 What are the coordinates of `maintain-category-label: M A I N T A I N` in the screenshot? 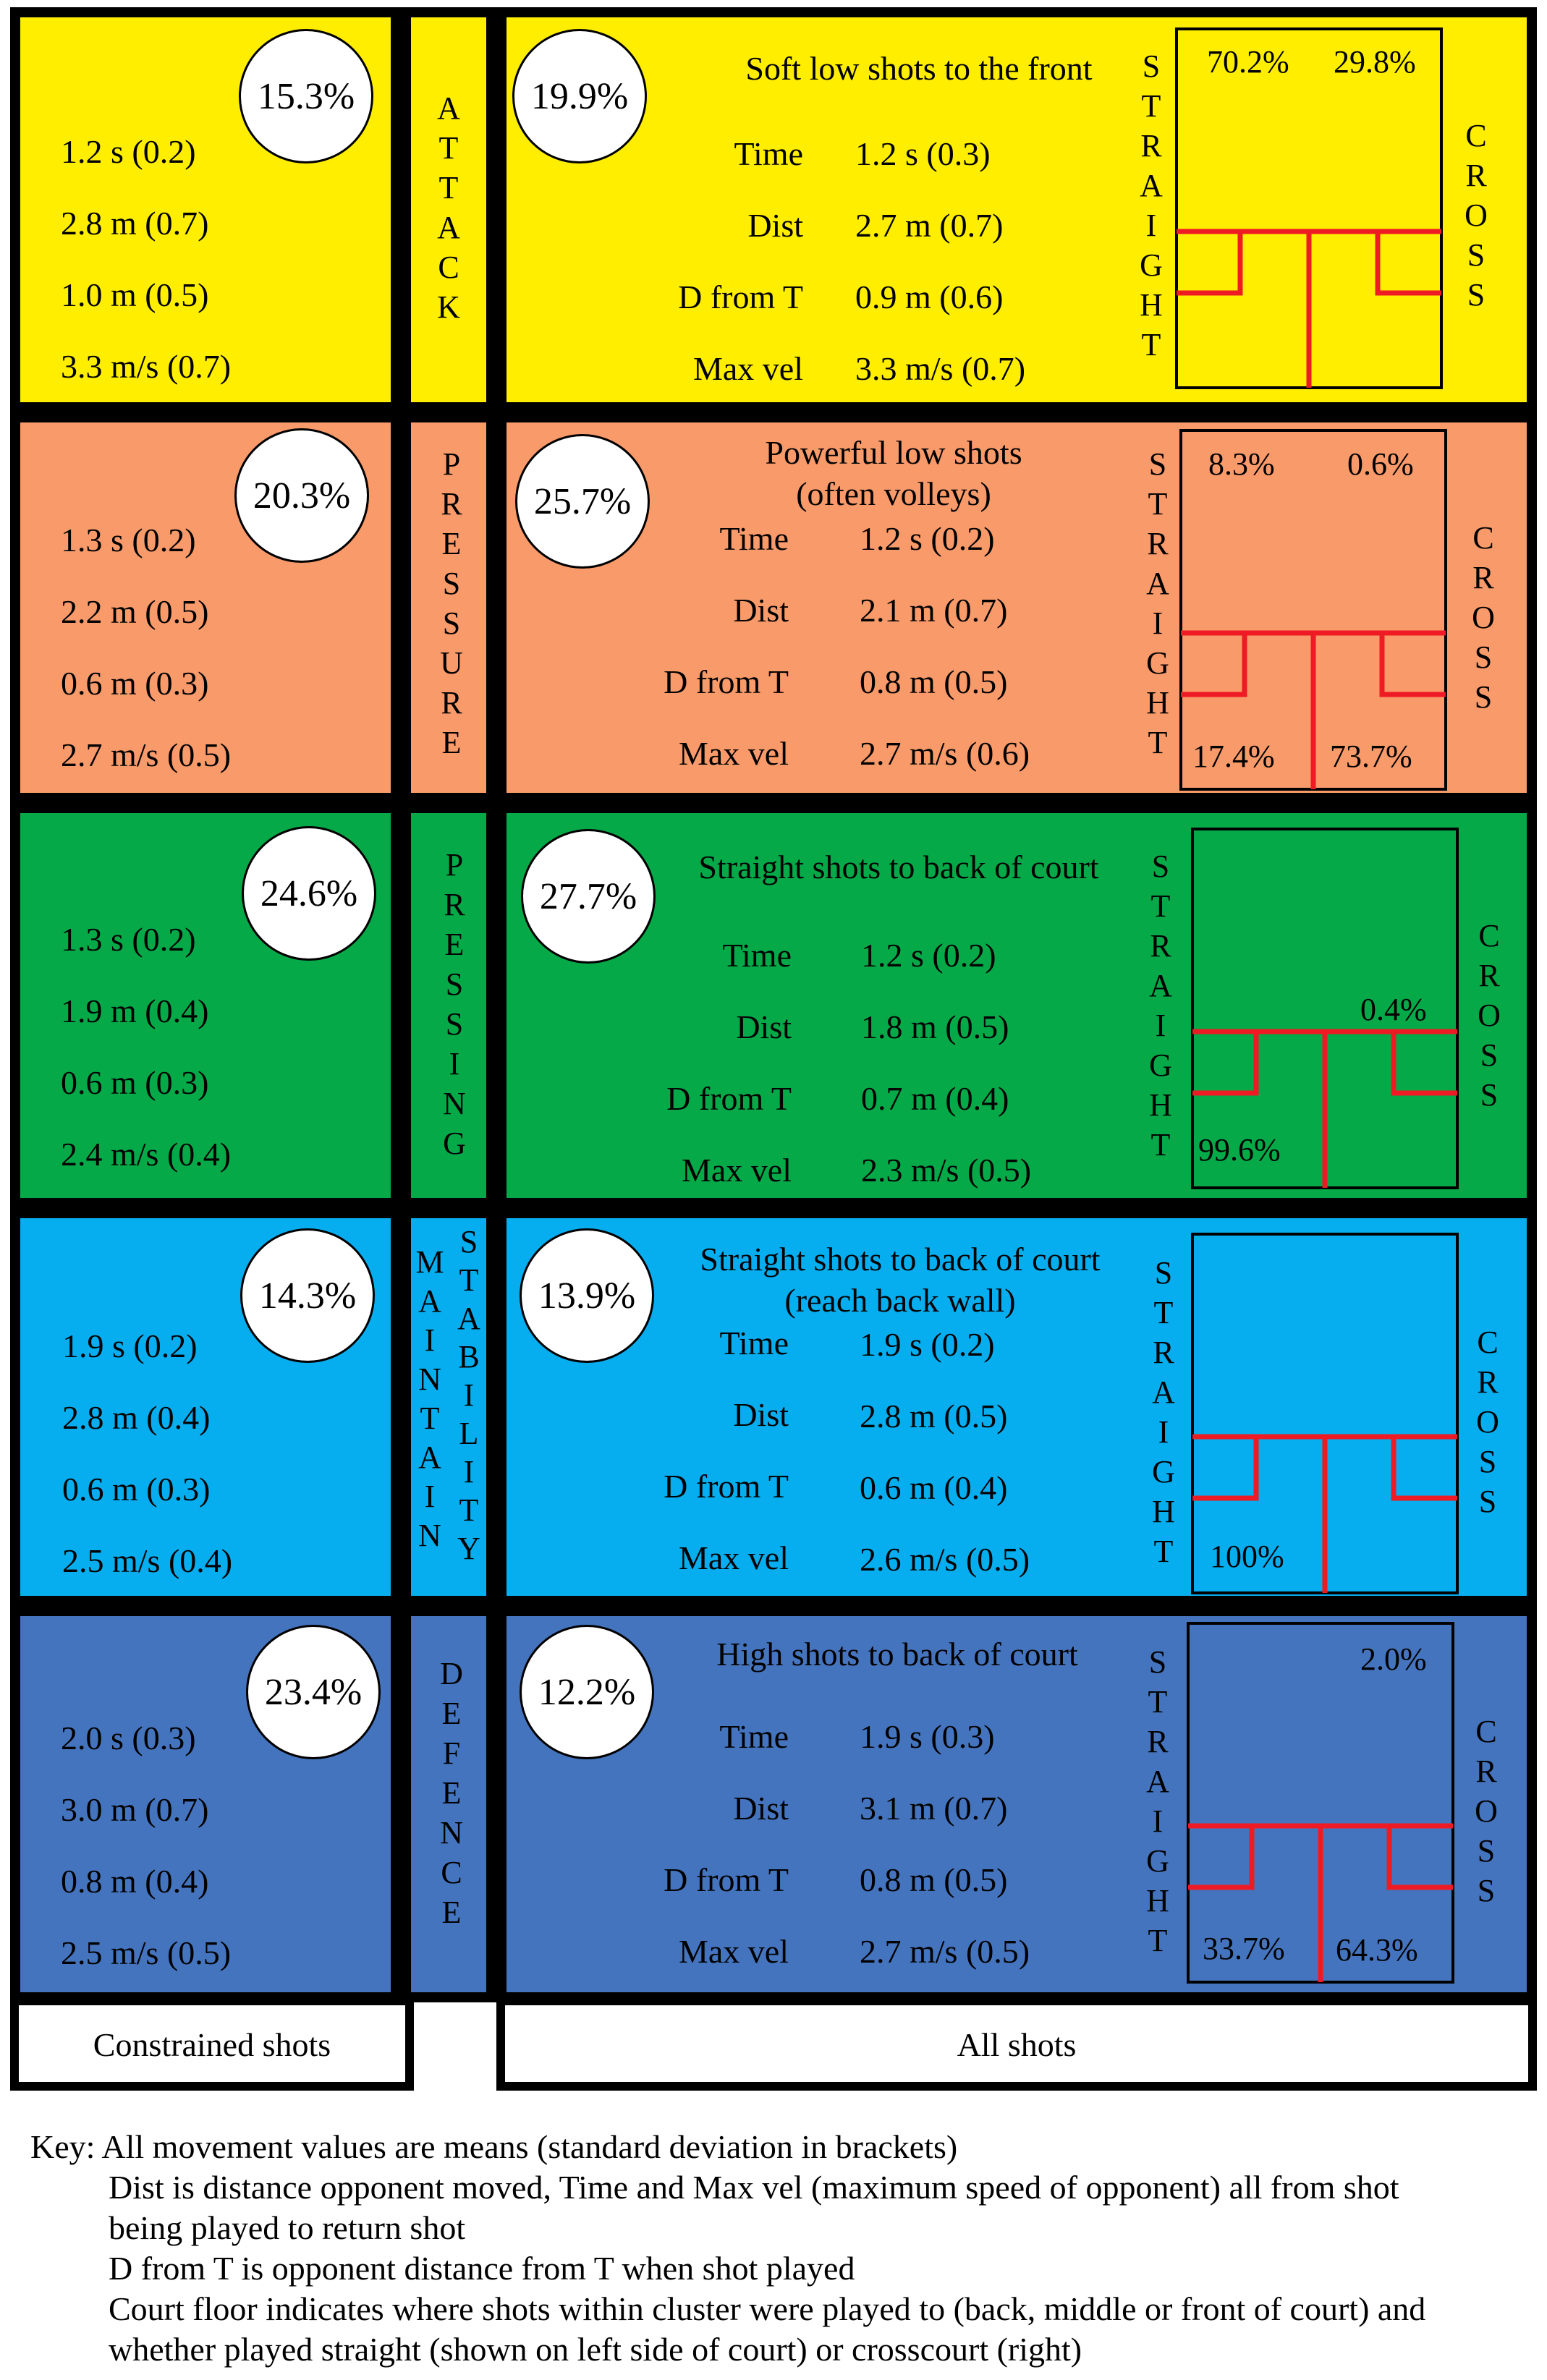 It's located at (430, 1398).